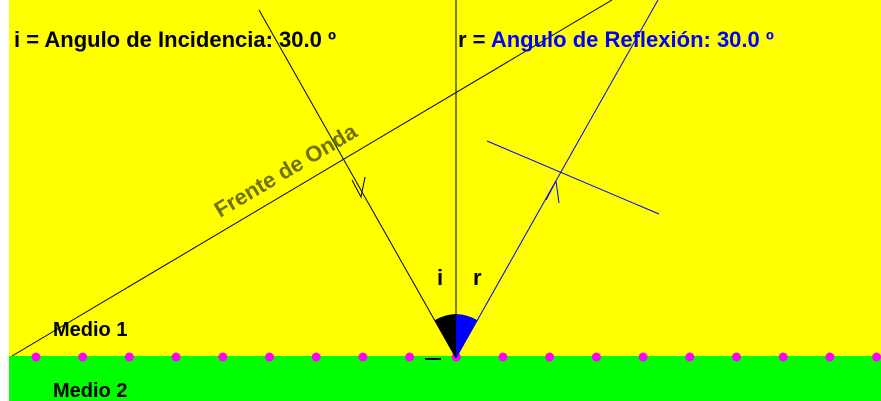 The height and width of the screenshot is (401, 881). I want to click on interface-dots, so click(456, 357).